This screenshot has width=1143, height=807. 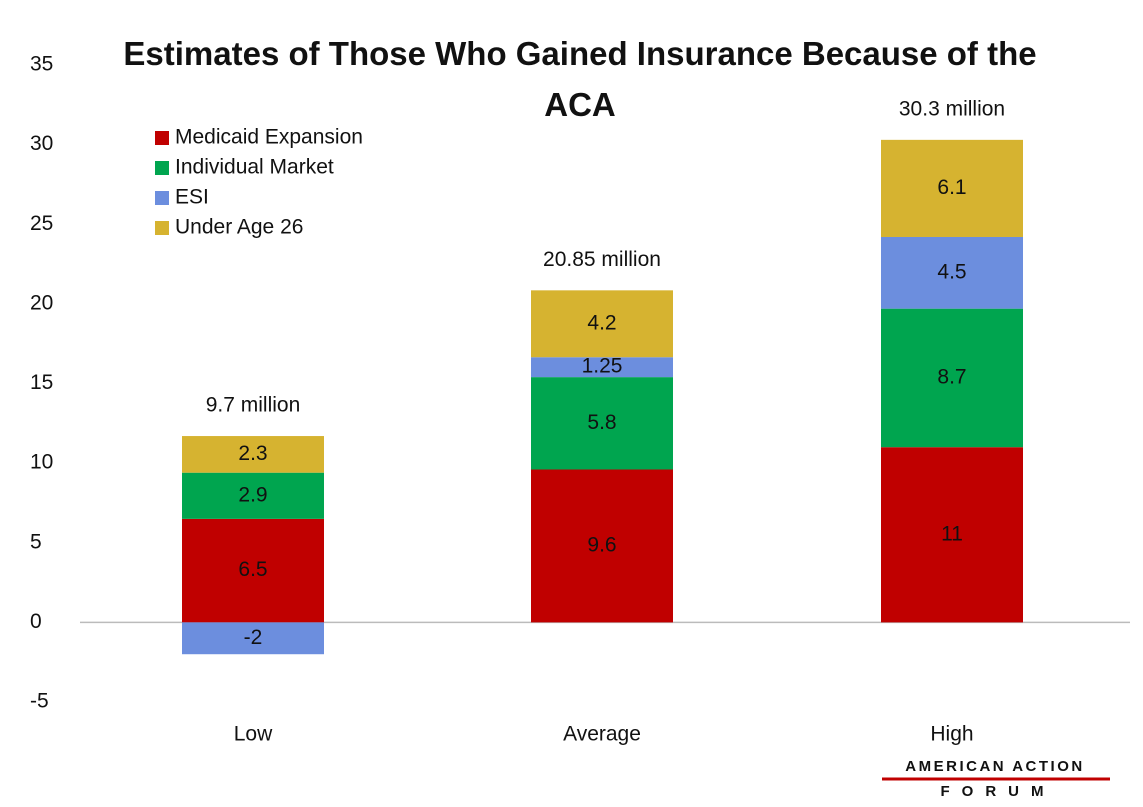 What do you see at coordinates (253, 734) in the screenshot?
I see `x-tick-label: Low` at bounding box center [253, 734].